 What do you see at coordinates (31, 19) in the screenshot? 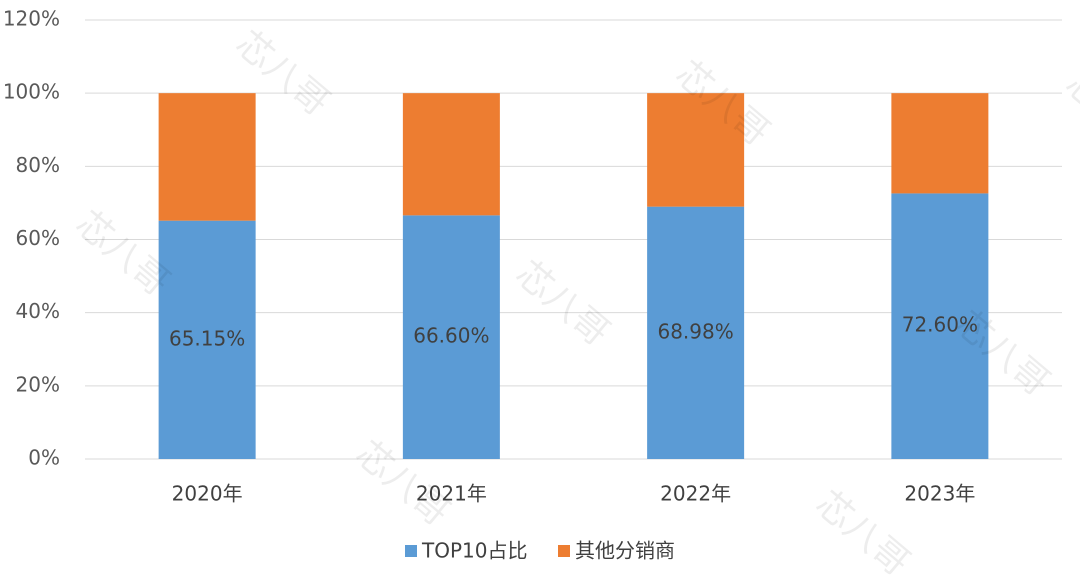
I see `y-tick-label: 120%` at bounding box center [31, 19].